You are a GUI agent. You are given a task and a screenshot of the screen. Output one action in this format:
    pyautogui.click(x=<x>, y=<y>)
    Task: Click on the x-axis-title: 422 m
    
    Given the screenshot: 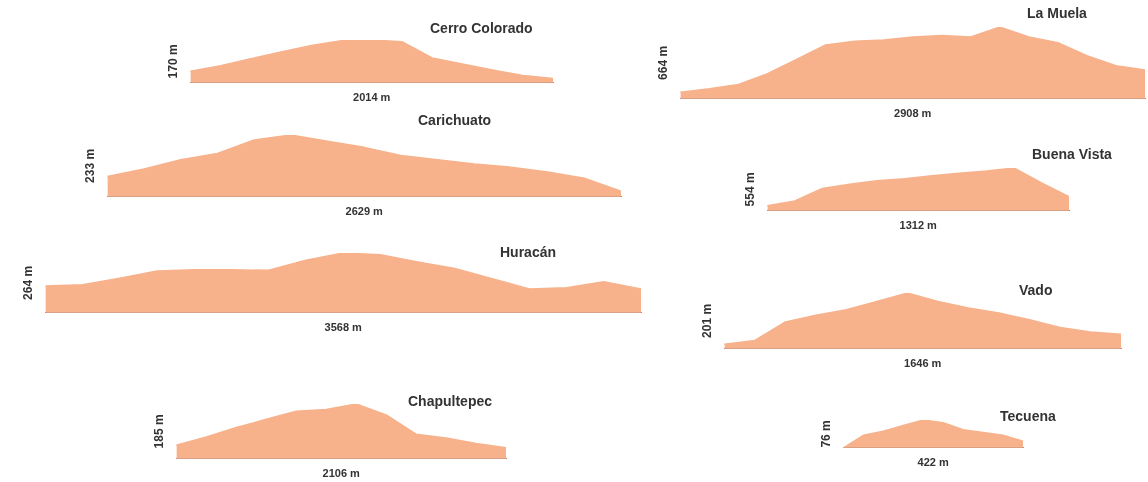 What is the action you would take?
    pyautogui.click(x=933, y=462)
    